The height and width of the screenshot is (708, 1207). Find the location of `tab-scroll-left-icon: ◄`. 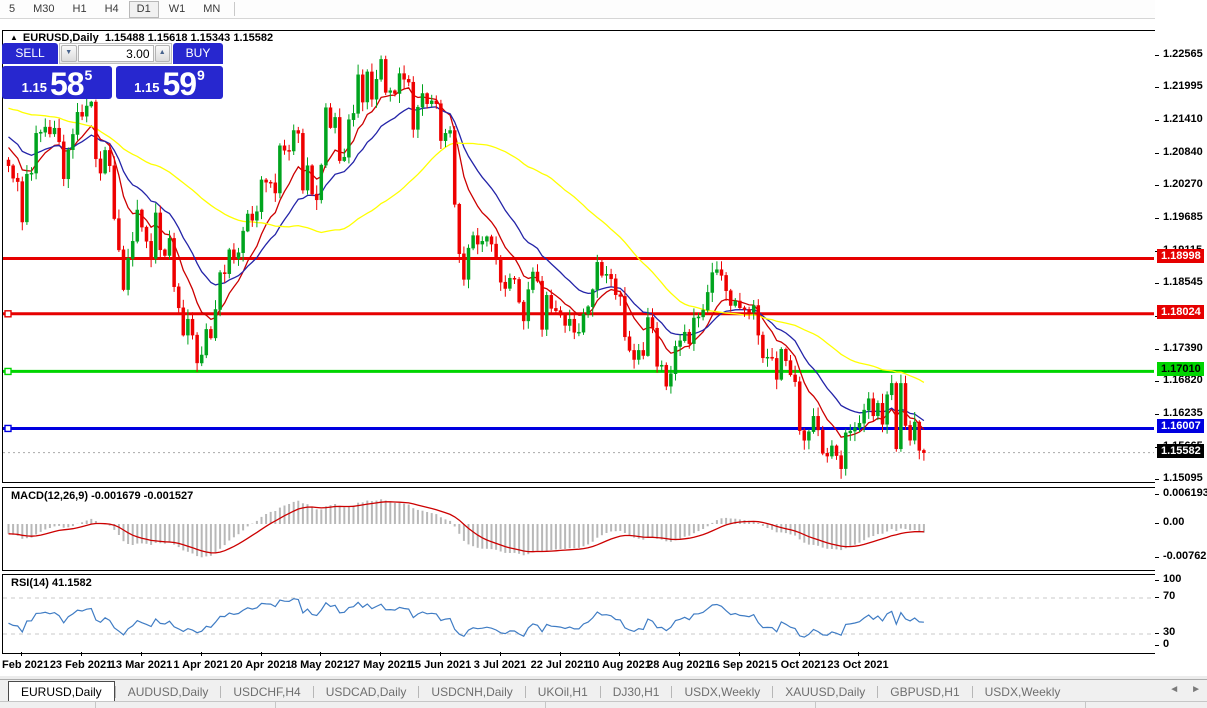

tab-scroll-left-icon: ◄ is located at coordinates (1174, 689).